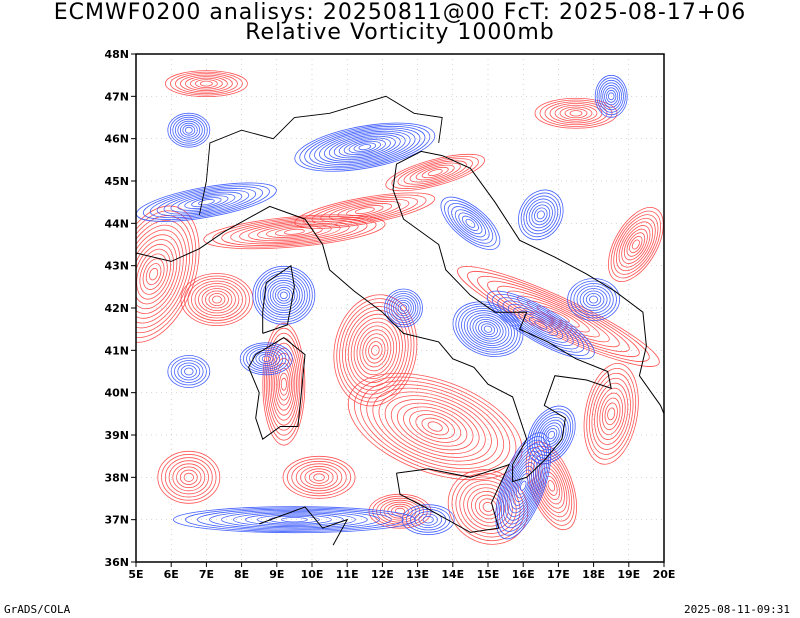  I want to click on software-credit: GrADS/COLA, so click(37, 609).